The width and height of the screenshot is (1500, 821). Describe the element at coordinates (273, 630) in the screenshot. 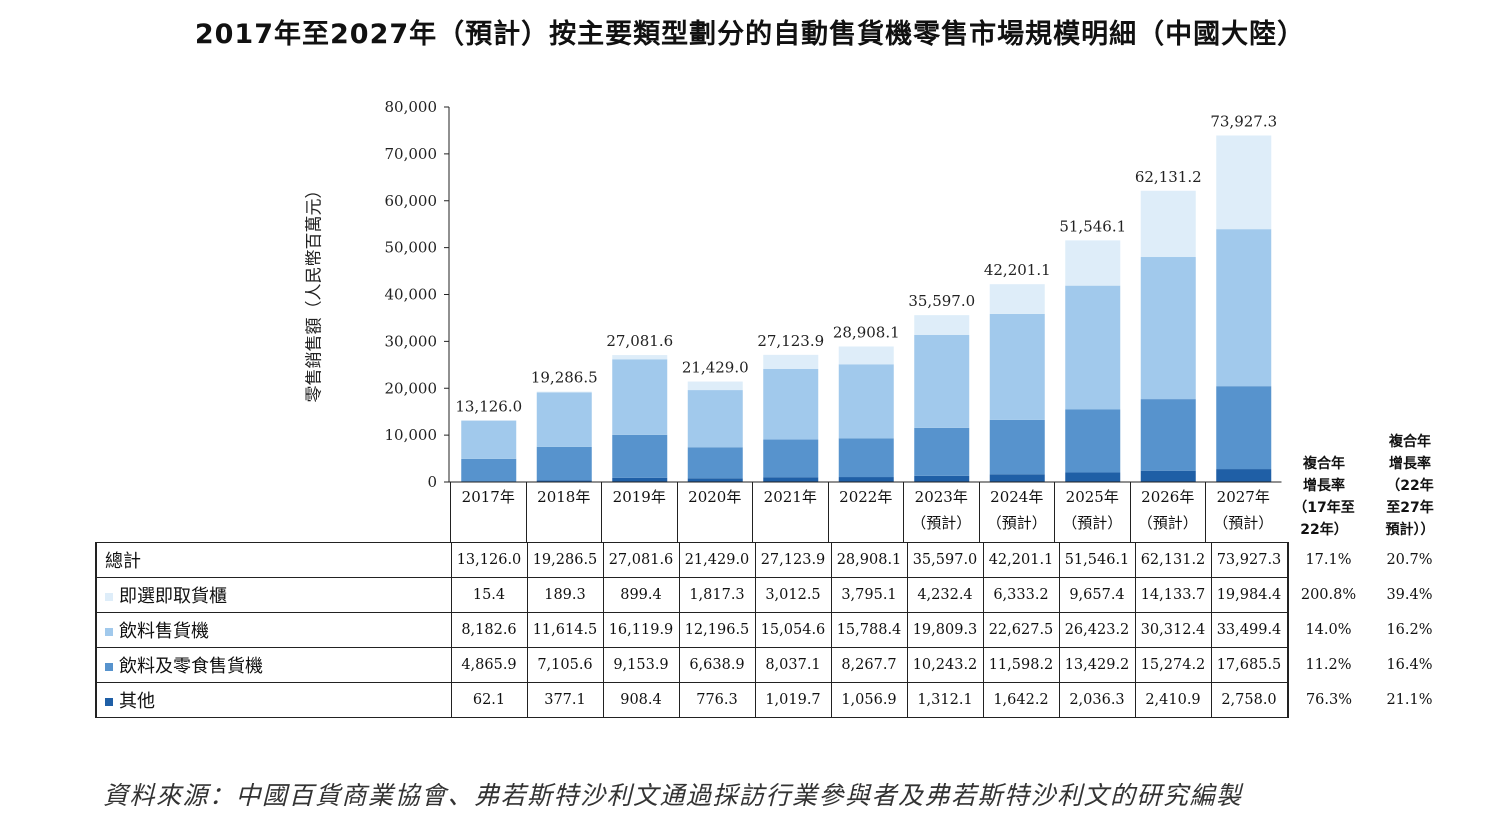

I see `row-label: 飲料售貨機` at that location.